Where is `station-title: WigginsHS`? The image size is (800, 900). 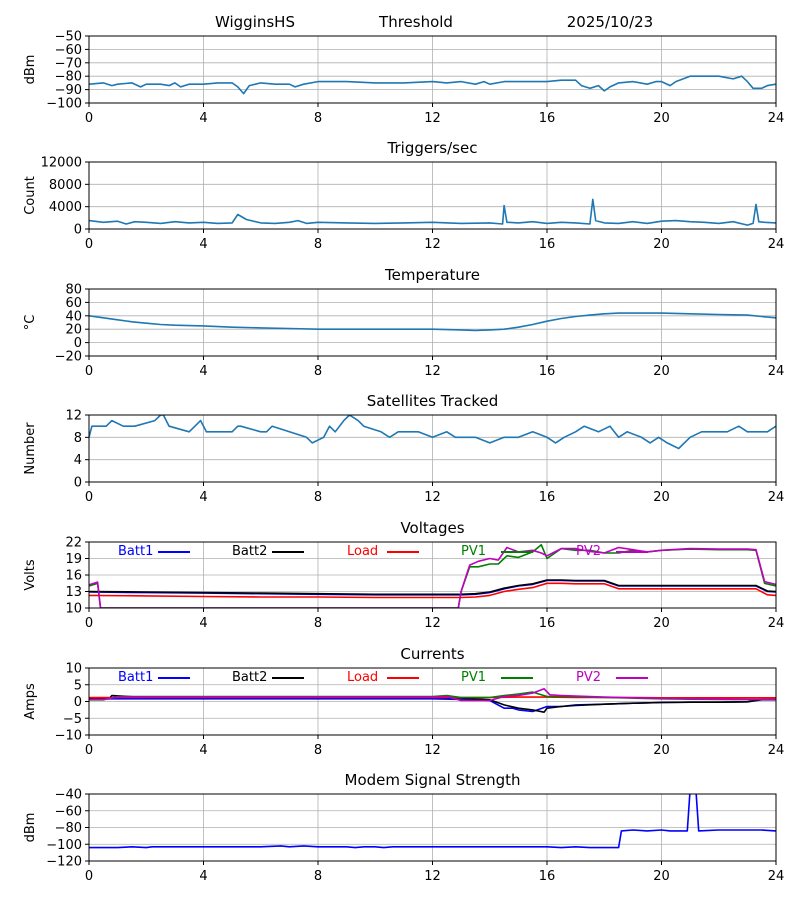
station-title: WigginsHS is located at coordinates (255, 22).